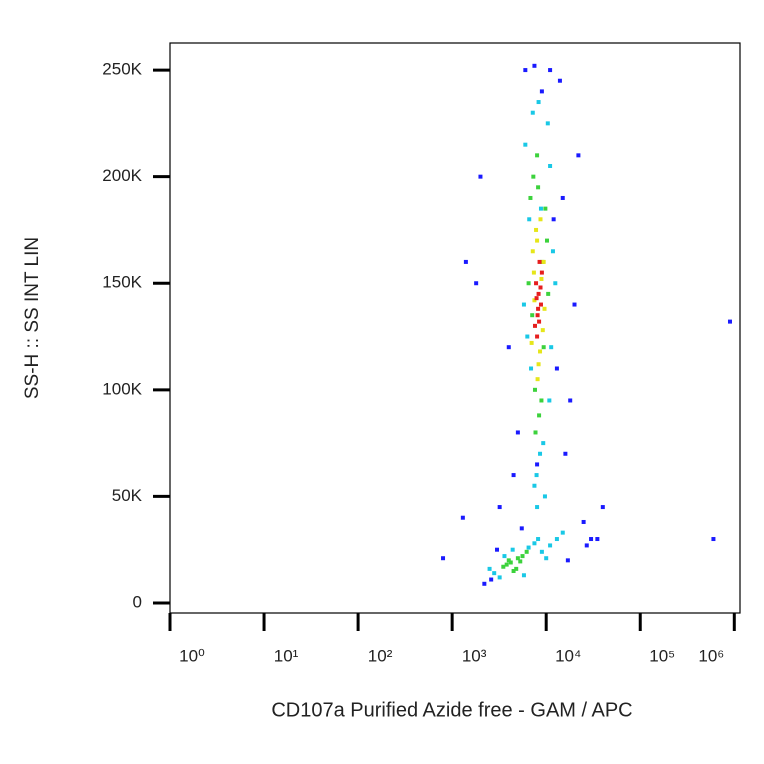  Describe the element at coordinates (711, 655) in the screenshot. I see `x-tick-label: 10⁶` at that location.